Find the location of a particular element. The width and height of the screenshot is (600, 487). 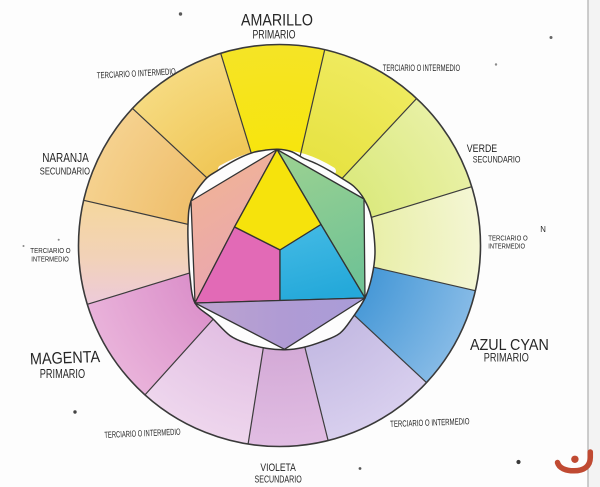

svg-text: MAGENTA is located at coordinates (65, 358).